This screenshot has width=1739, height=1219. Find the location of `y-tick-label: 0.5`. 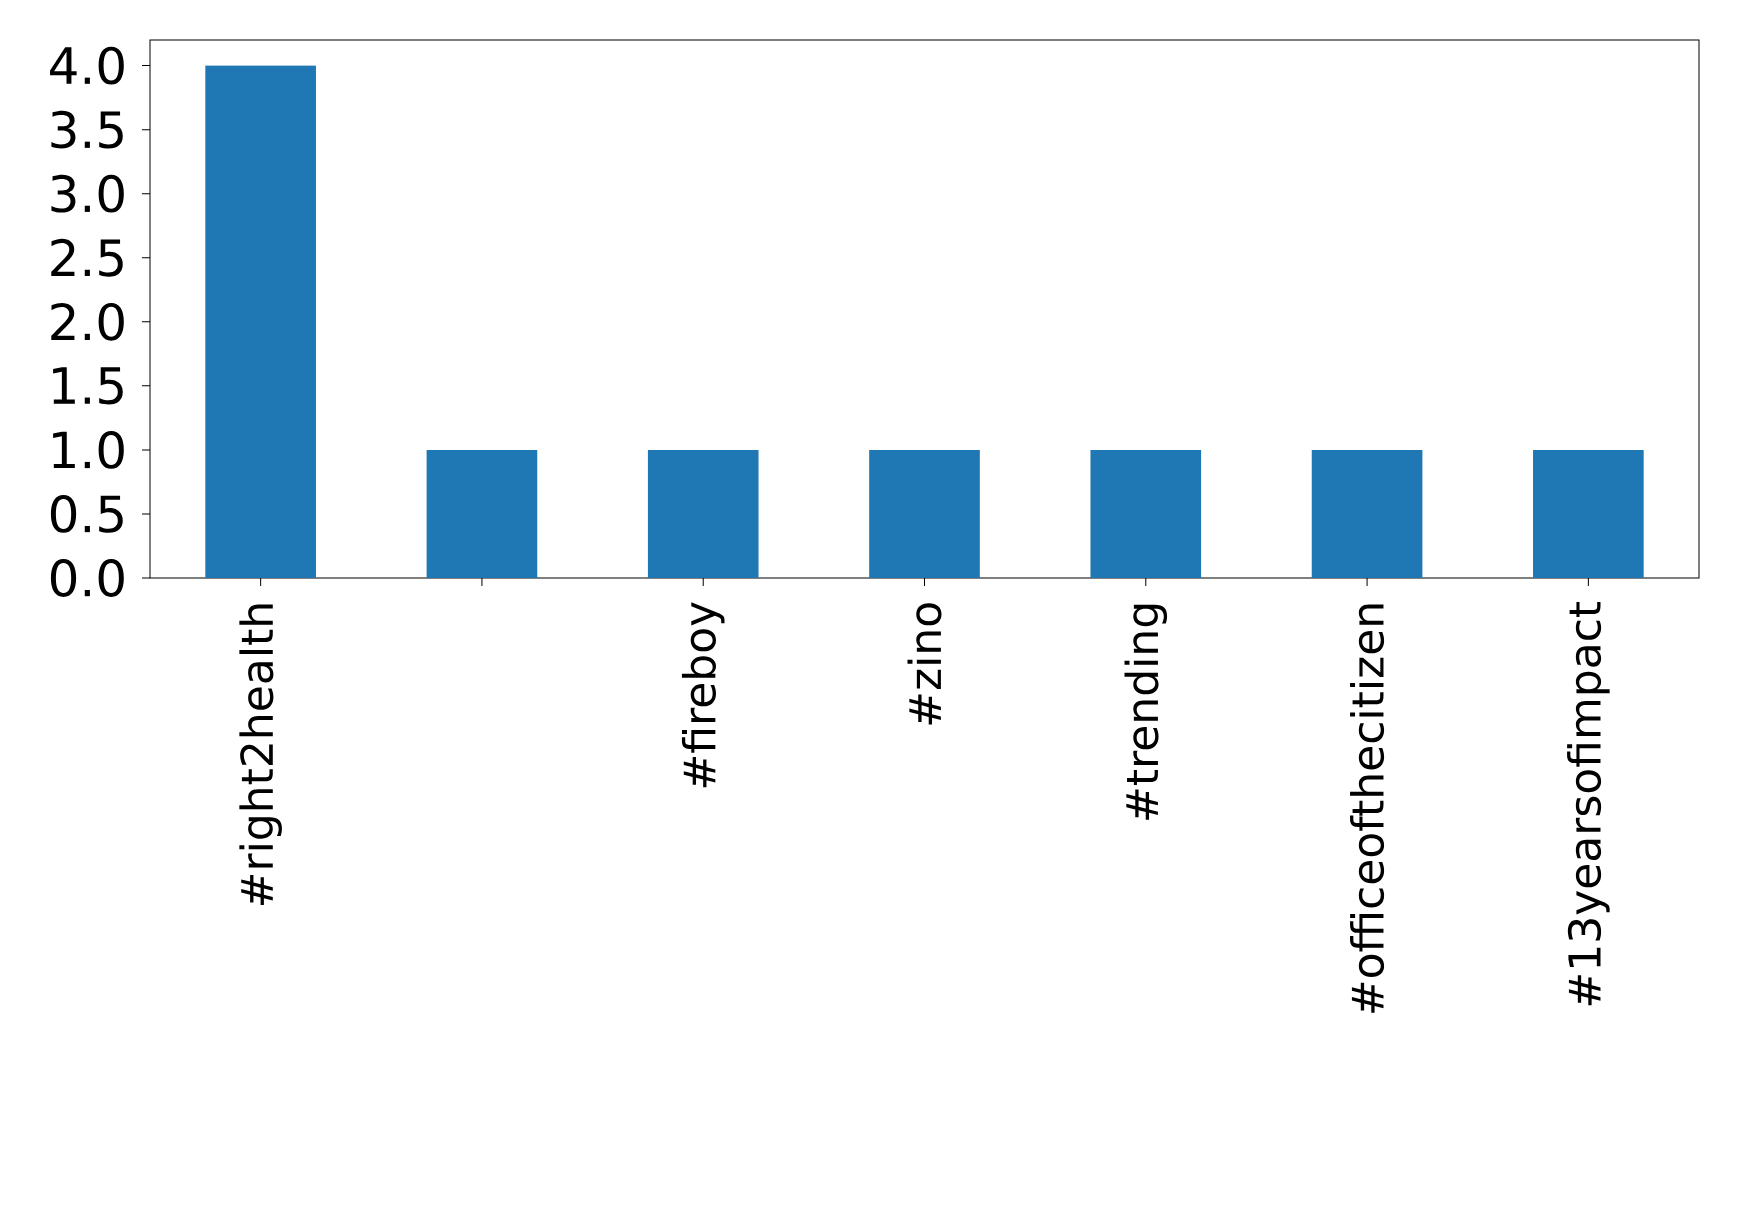

y-tick-label: 0.5 is located at coordinates (86, 514).